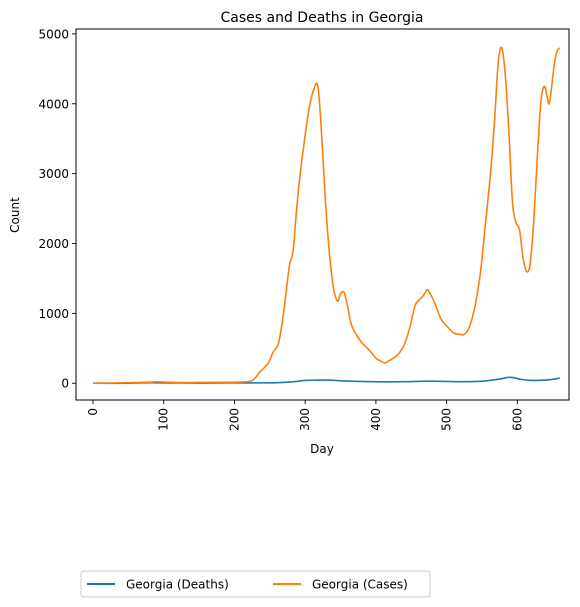  I want to click on x-axis-ticks: 0 100 200 300 400 500 600, so click(305, 415).